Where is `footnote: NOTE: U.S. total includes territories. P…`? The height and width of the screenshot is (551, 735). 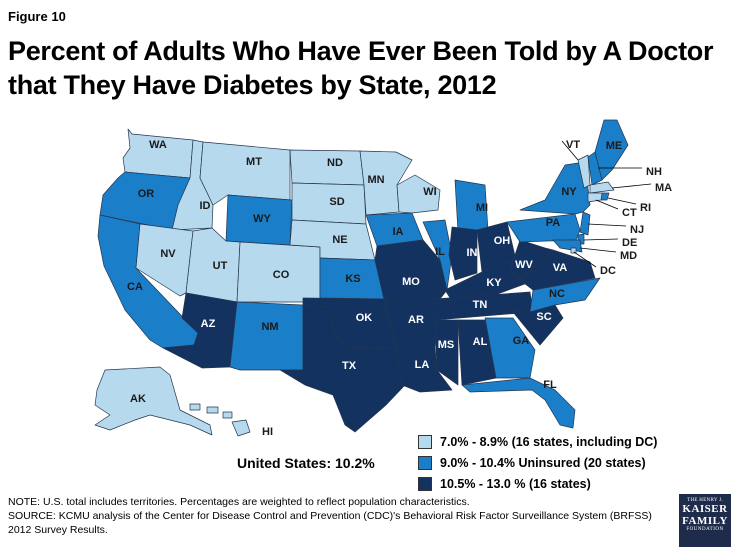
footnote: NOTE: U.S. total includes territories. P… is located at coordinates (340, 516).